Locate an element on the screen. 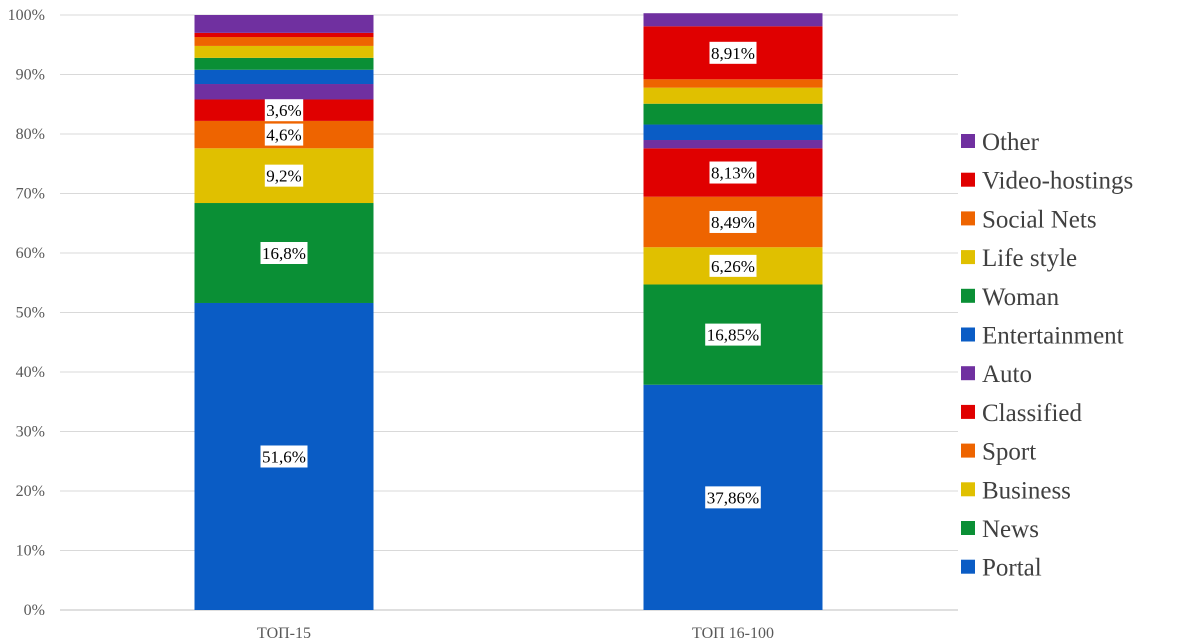  x-axis-categories: ТОП-15 ТОП 16-100 is located at coordinates (515, 633).